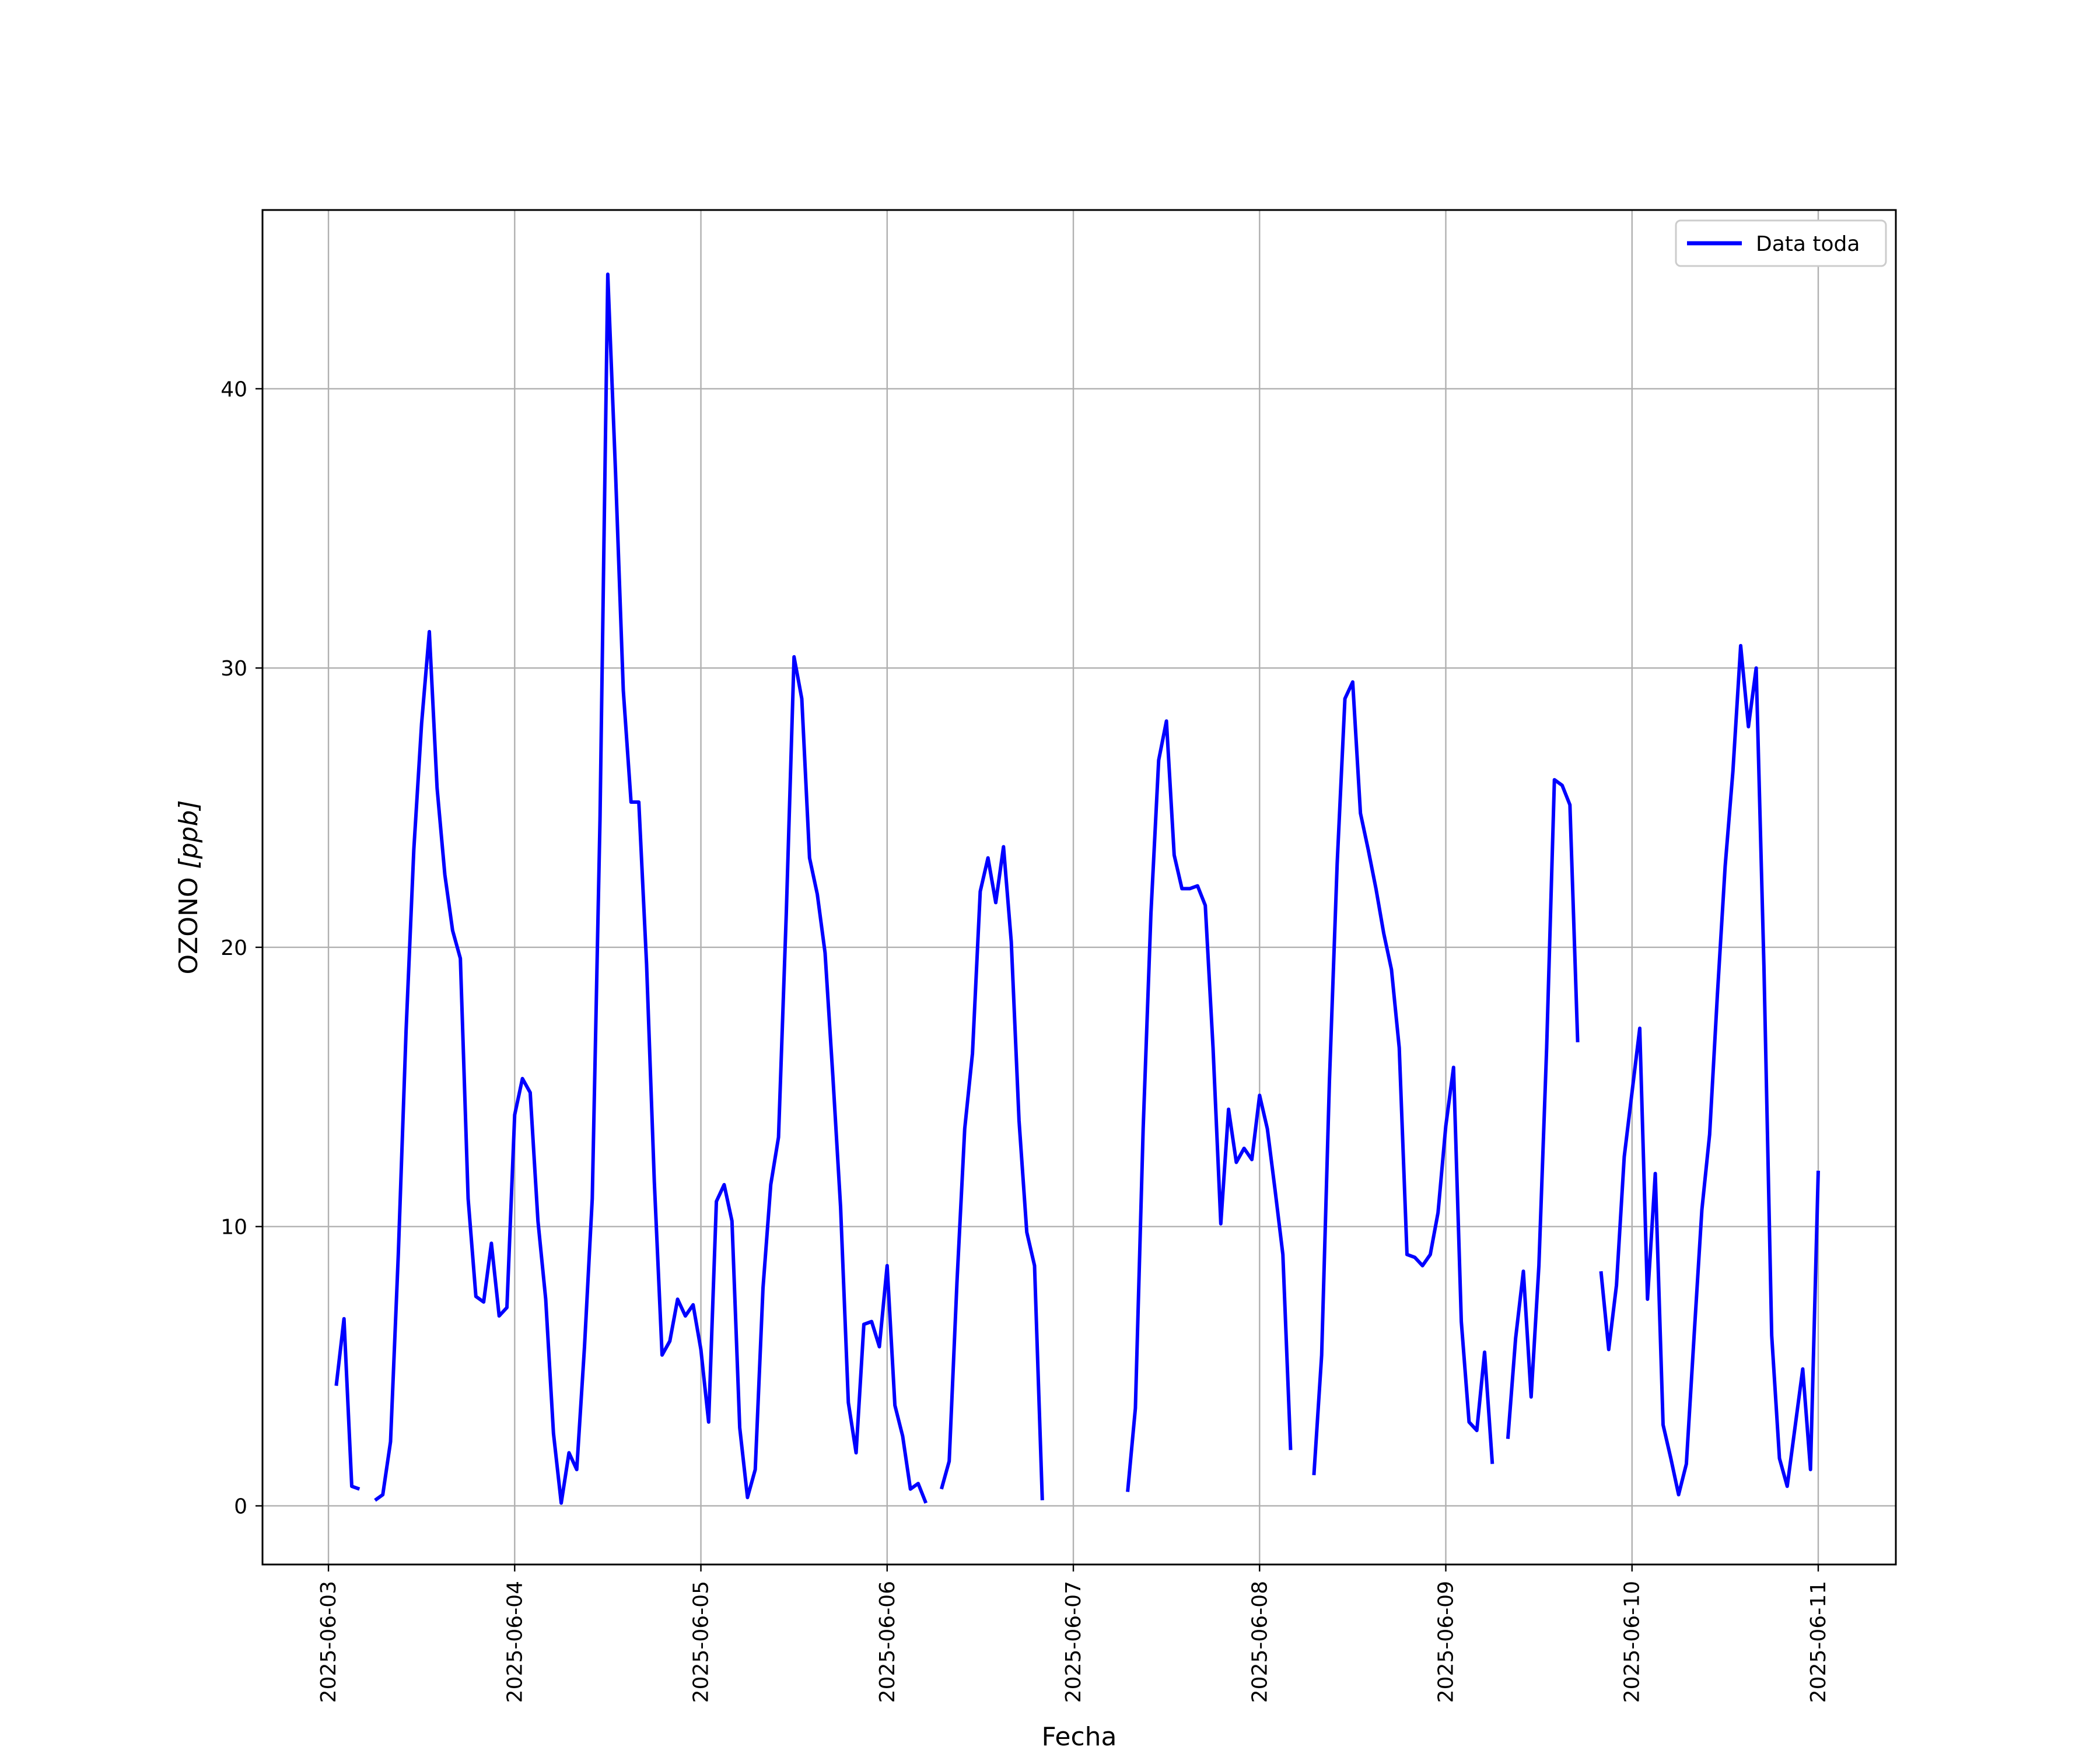 Image resolution: width=2100 pixels, height=1750 pixels. I want to click on legend-box, so click(1781, 243).